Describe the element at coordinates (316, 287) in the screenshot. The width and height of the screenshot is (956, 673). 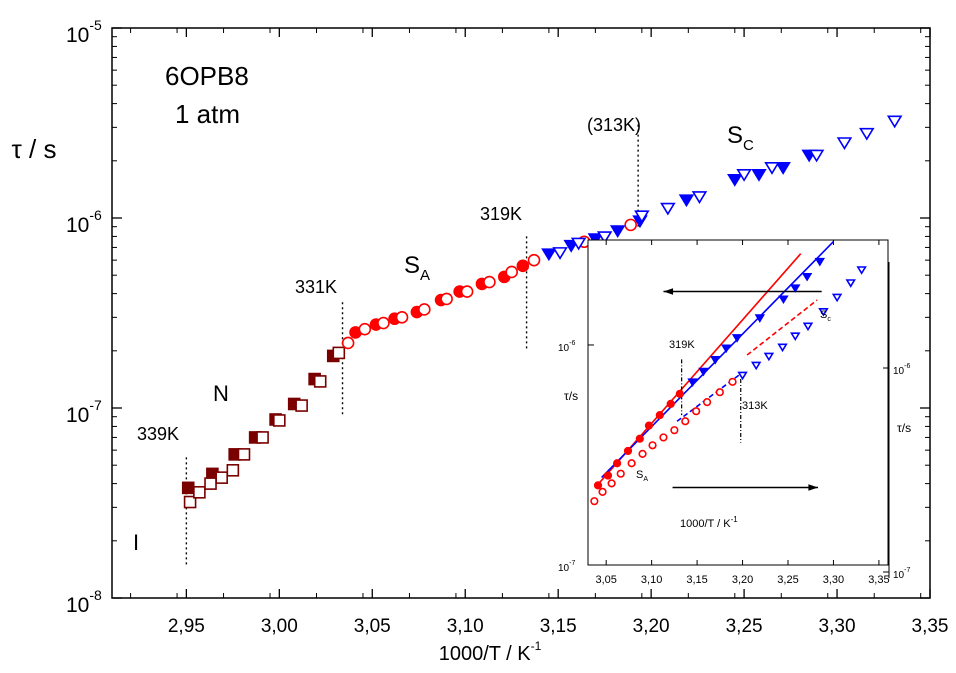
I see `temp-label-331k: 331K` at that location.